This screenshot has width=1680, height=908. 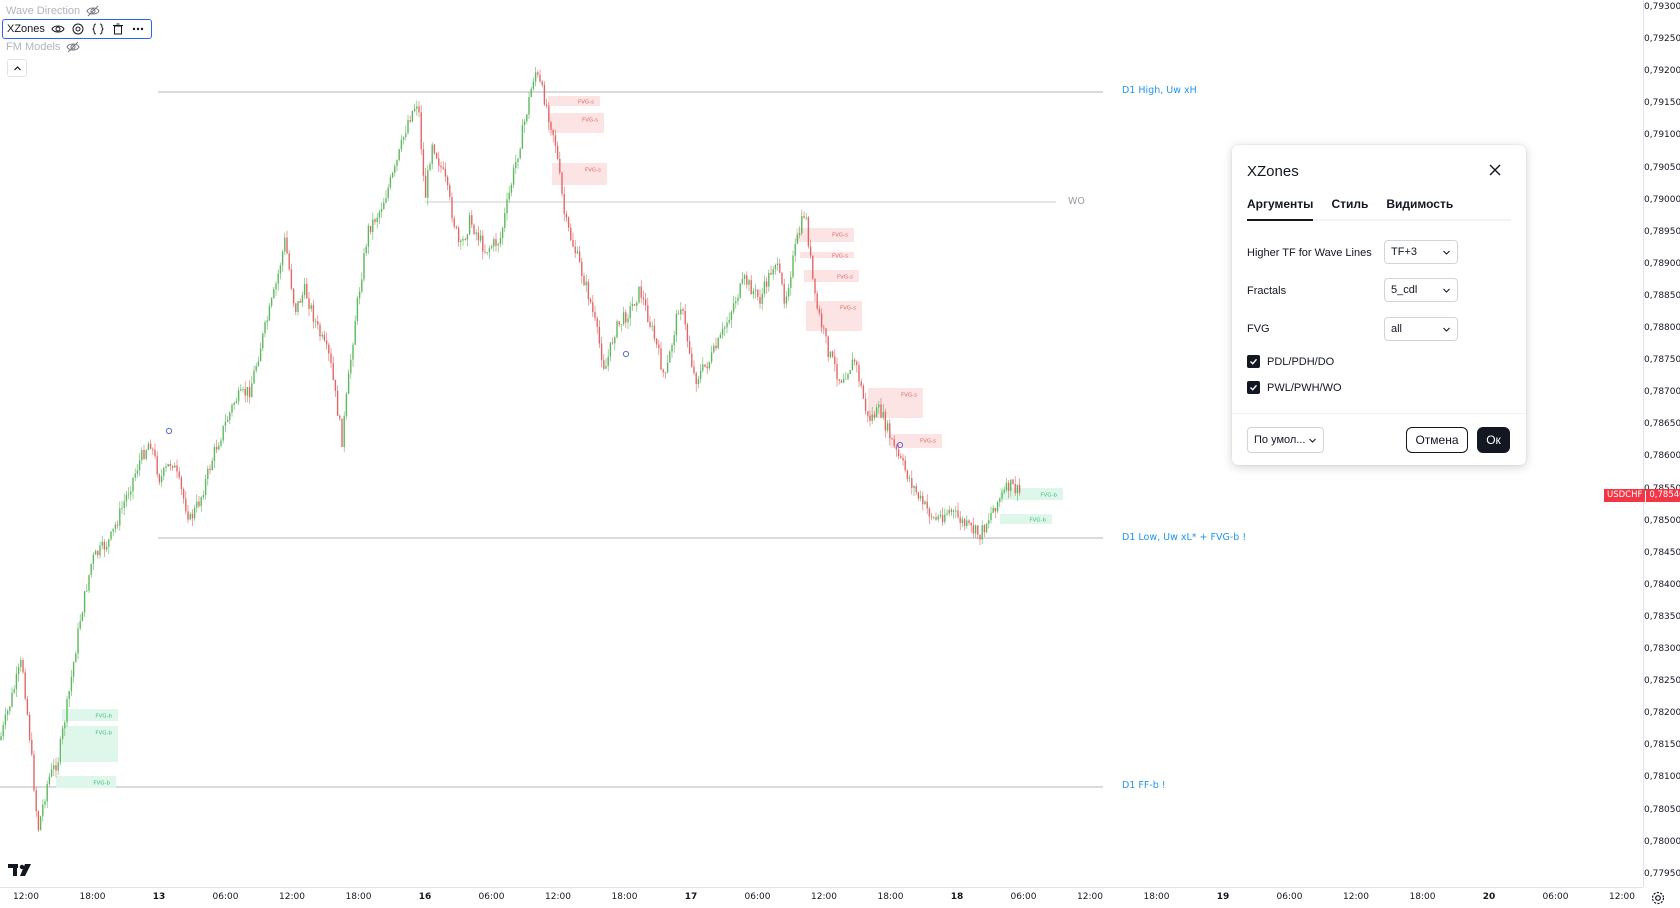 What do you see at coordinates (1437, 440) in the screenshot?
I see `cancel-button: Отмена` at bounding box center [1437, 440].